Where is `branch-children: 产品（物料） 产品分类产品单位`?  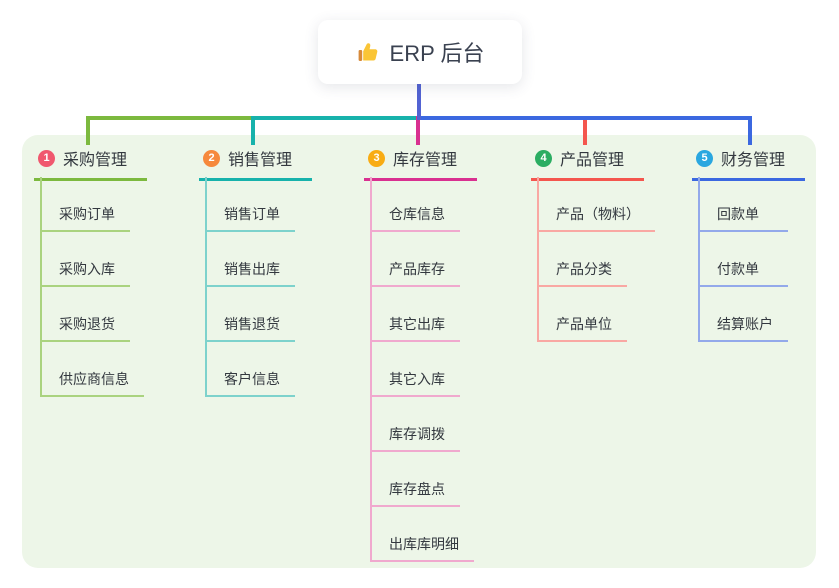
branch-children: 产品（物料） 产品分类产品单位 is located at coordinates (596, 259).